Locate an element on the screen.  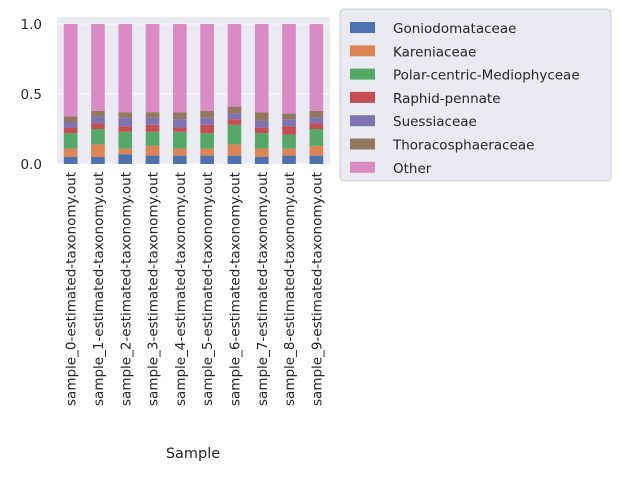
x-tick-label: sample_5-estimated-taxonomy.out is located at coordinates (208, 289).